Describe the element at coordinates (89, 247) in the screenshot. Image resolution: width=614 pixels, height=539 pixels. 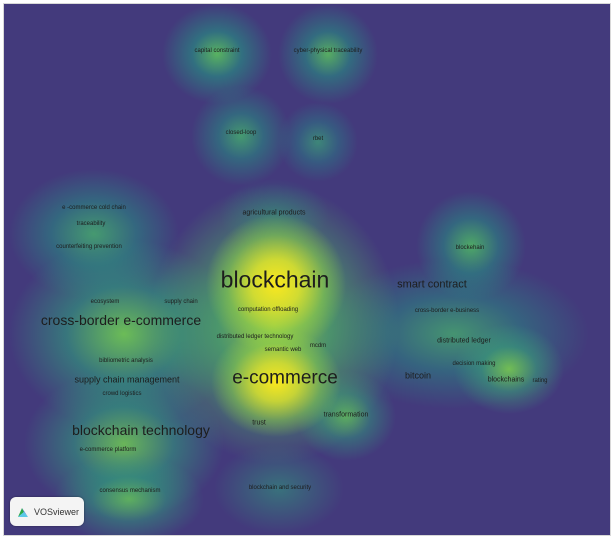
I see `term-counterfeiting-prevention: counterfeiting prevention` at that location.